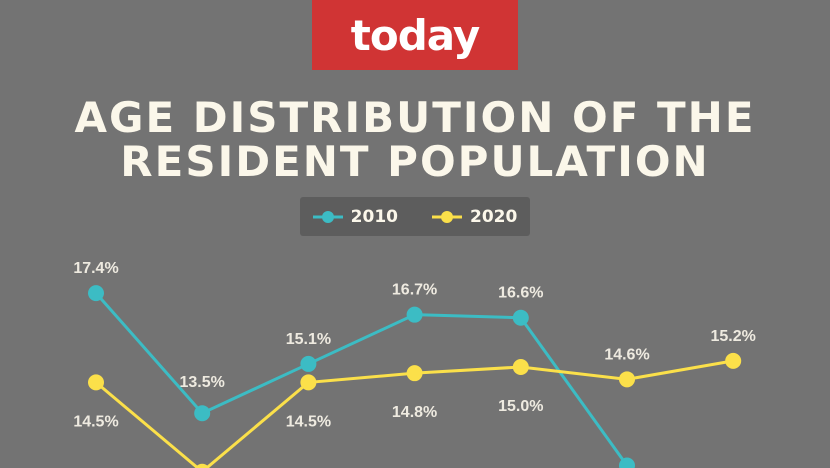 This screenshot has height=468, width=830. Describe the element at coordinates (626, 354) in the screenshot. I see `data-label-2020: 14.6%` at that location.